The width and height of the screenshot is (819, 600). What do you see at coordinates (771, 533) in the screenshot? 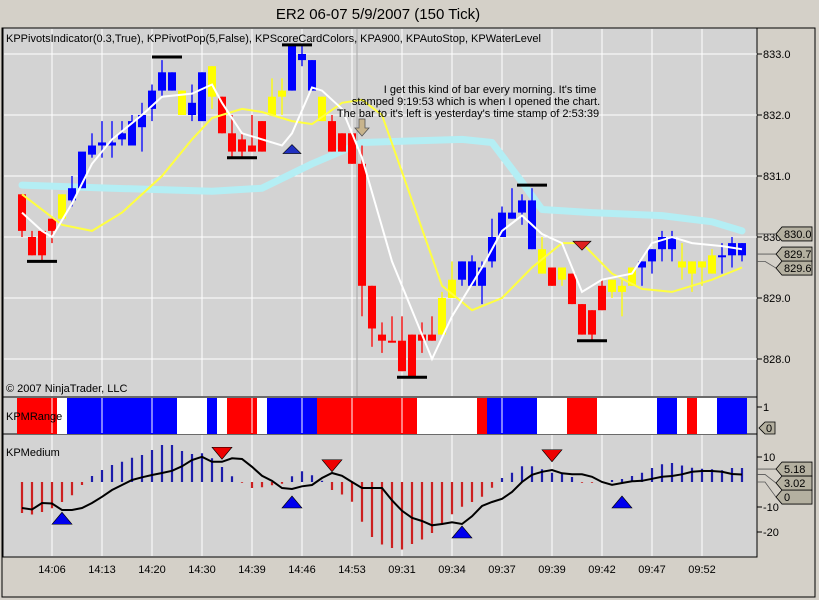
I see `medium-tick-label: -20` at bounding box center [771, 533].